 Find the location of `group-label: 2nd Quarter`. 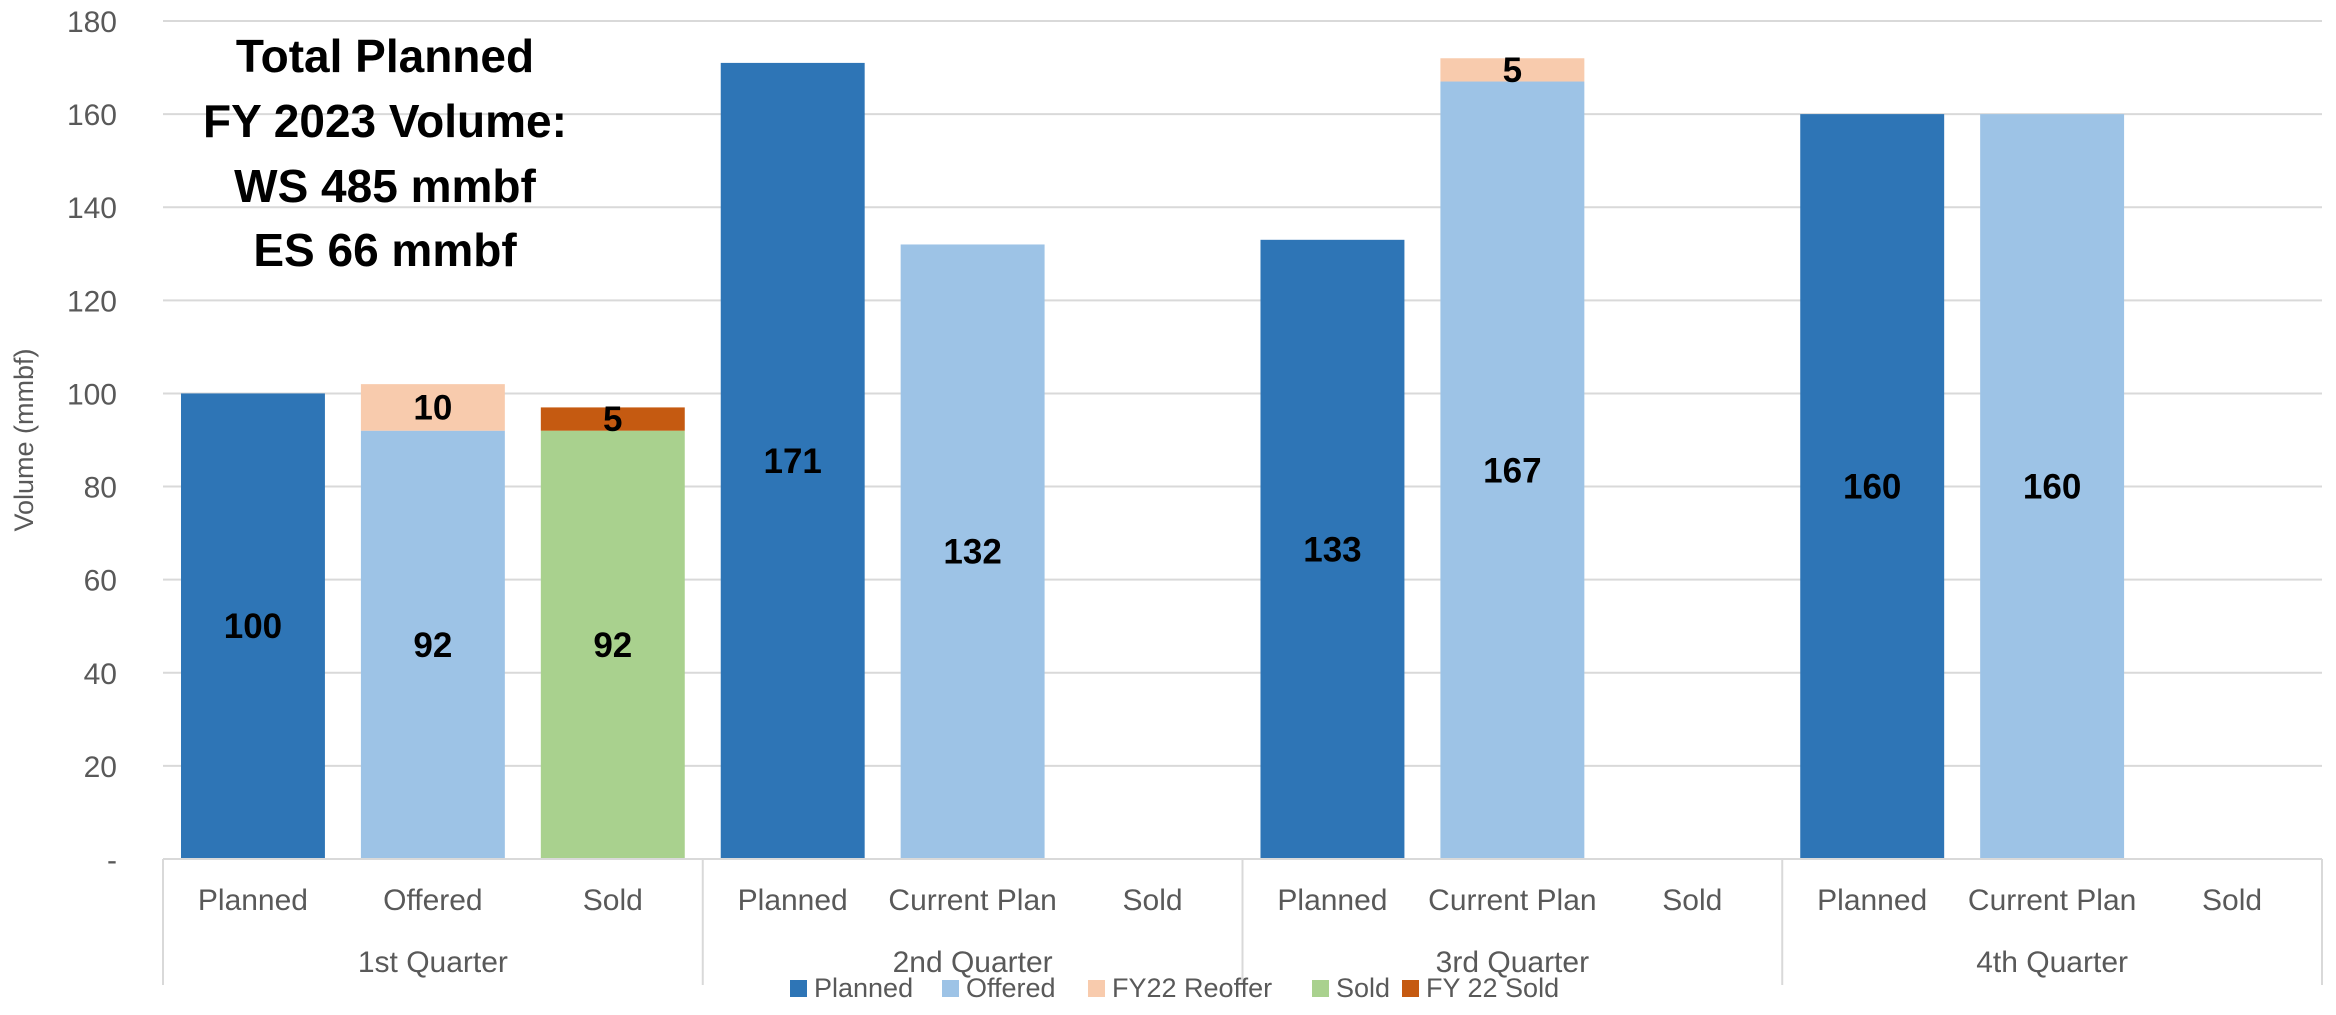

group-label: 2nd Quarter is located at coordinates (973, 962).